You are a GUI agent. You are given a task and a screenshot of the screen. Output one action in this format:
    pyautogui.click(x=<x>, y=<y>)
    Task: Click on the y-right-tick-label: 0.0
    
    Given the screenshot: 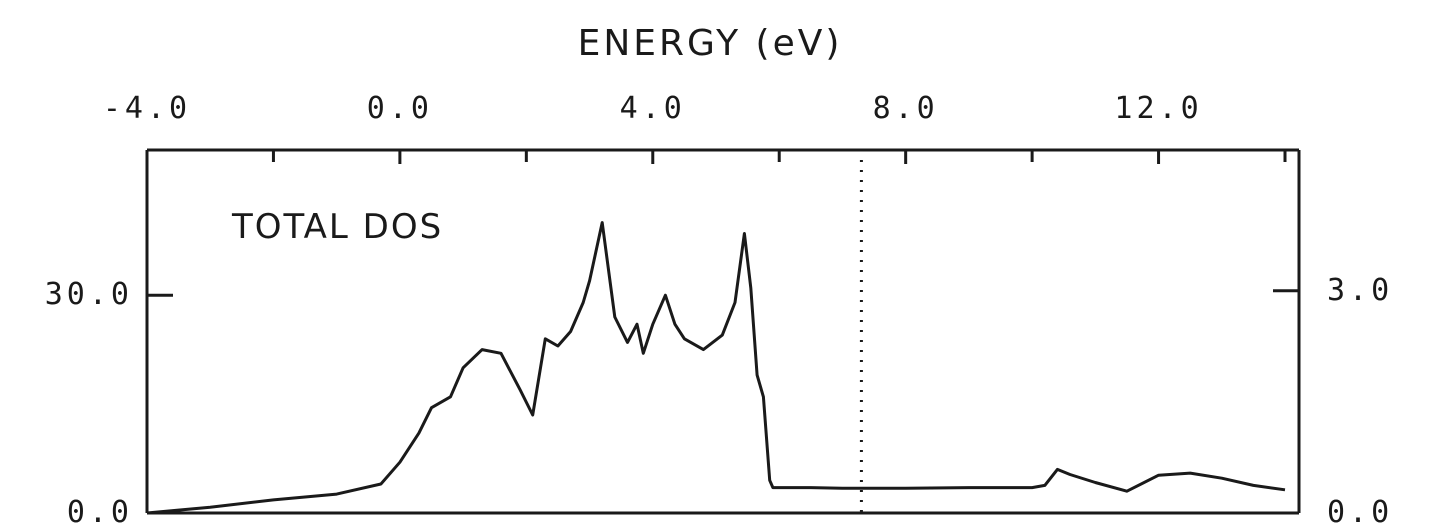 What is the action you would take?
    pyautogui.click(x=1360, y=509)
    